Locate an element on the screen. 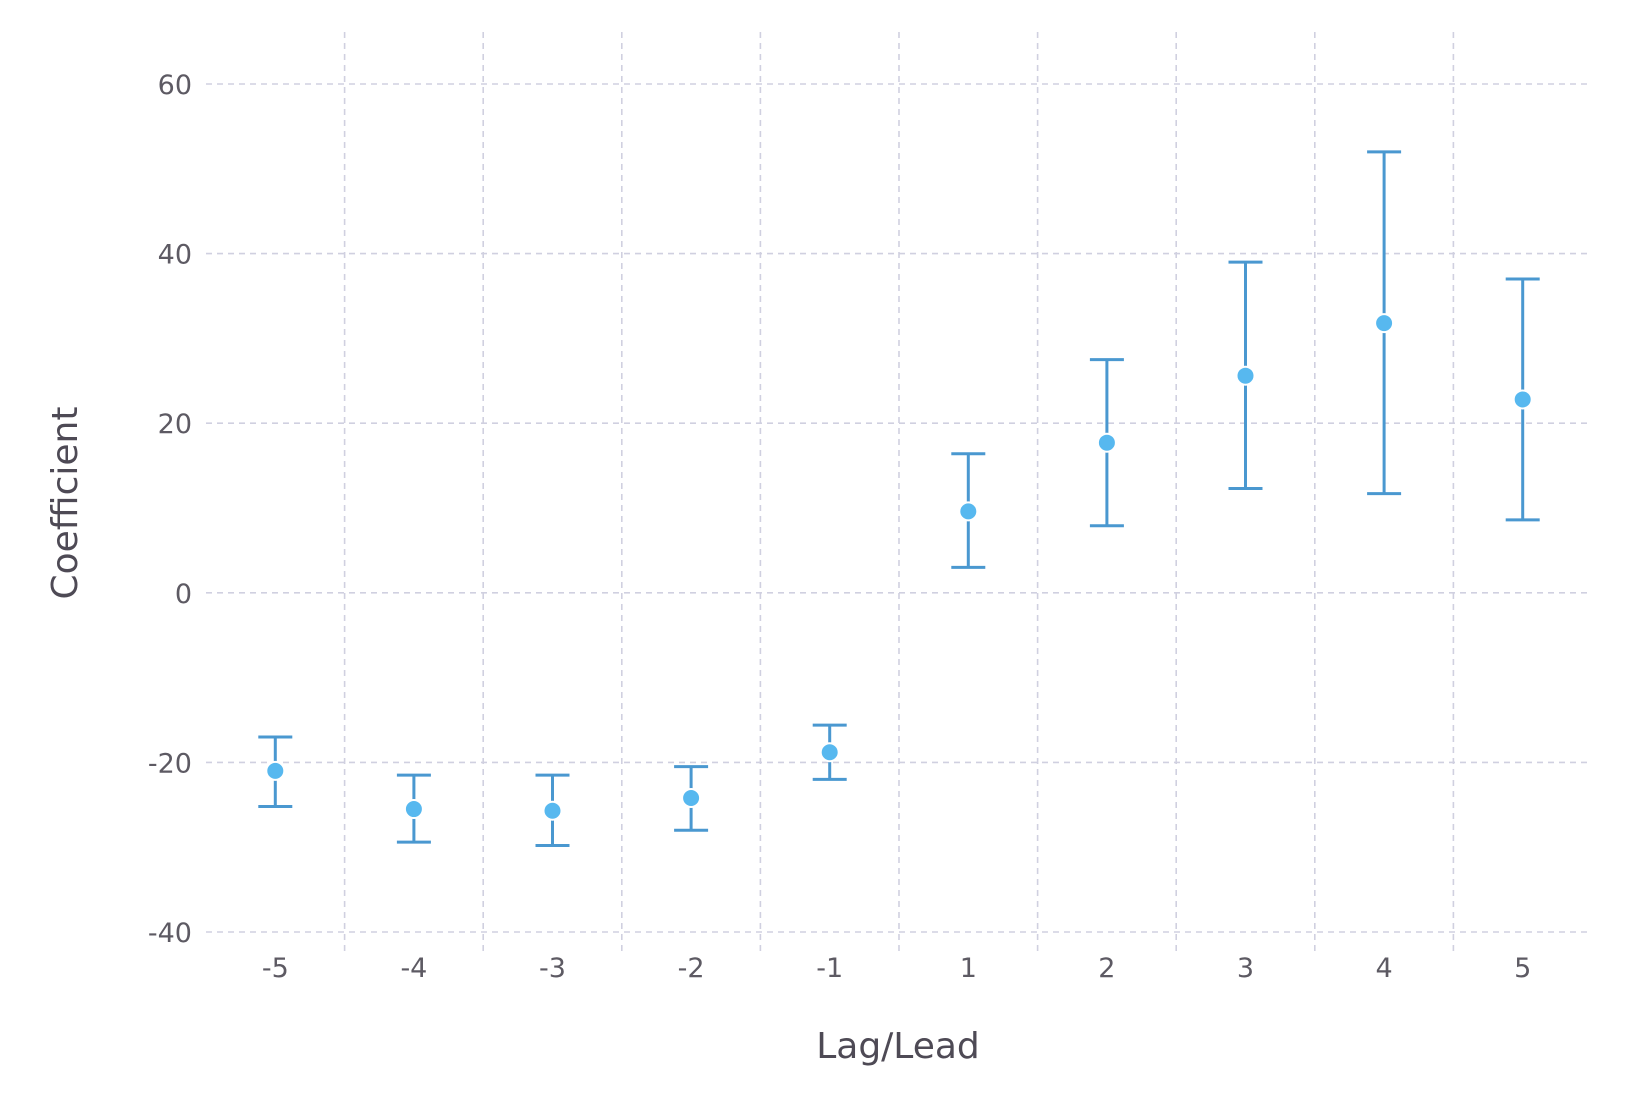 This screenshot has width=1628, height=1094. x-tick-label: 2 is located at coordinates (1106, 968).